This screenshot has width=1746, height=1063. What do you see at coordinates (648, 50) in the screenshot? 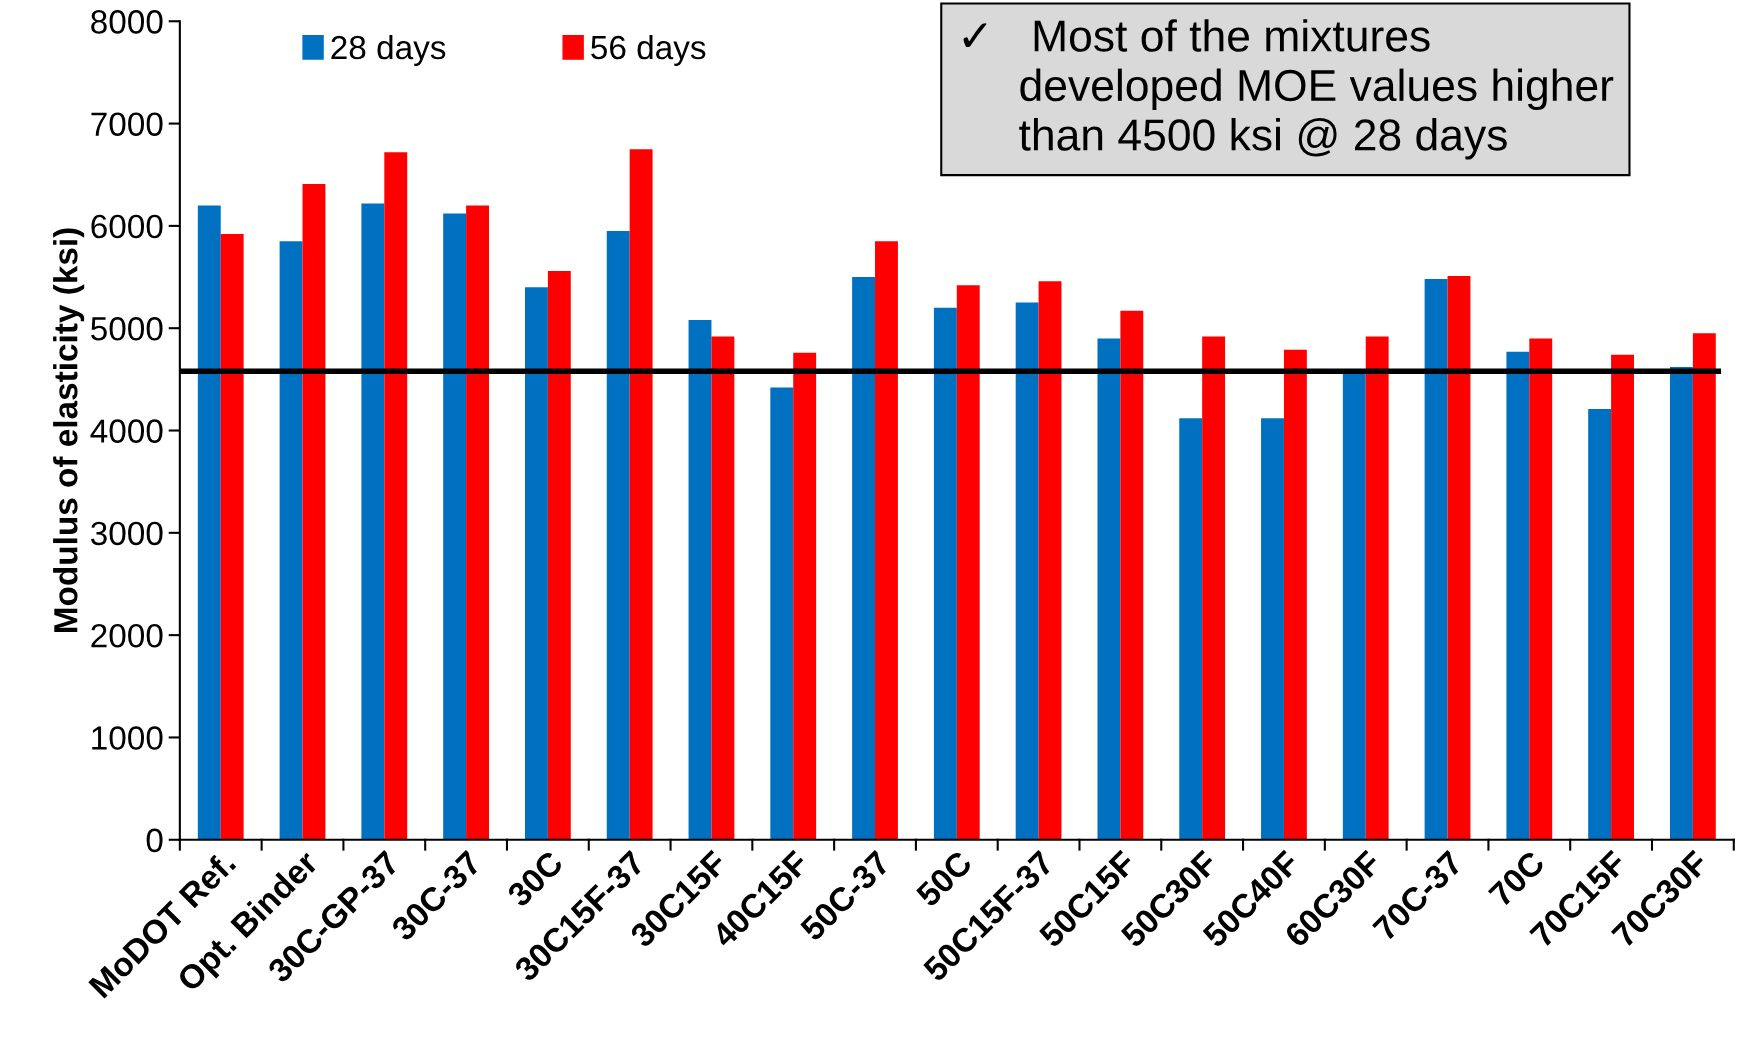
I see `legend-label: 56 days` at bounding box center [648, 50].